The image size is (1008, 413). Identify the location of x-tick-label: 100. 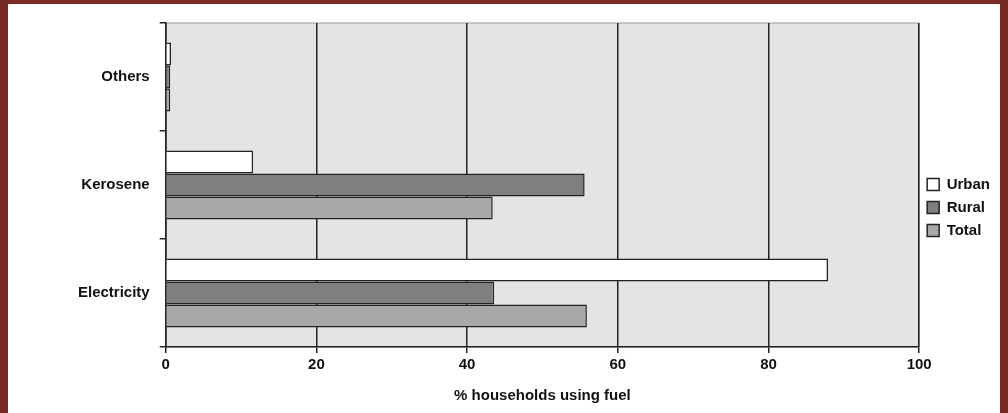
(919, 364).